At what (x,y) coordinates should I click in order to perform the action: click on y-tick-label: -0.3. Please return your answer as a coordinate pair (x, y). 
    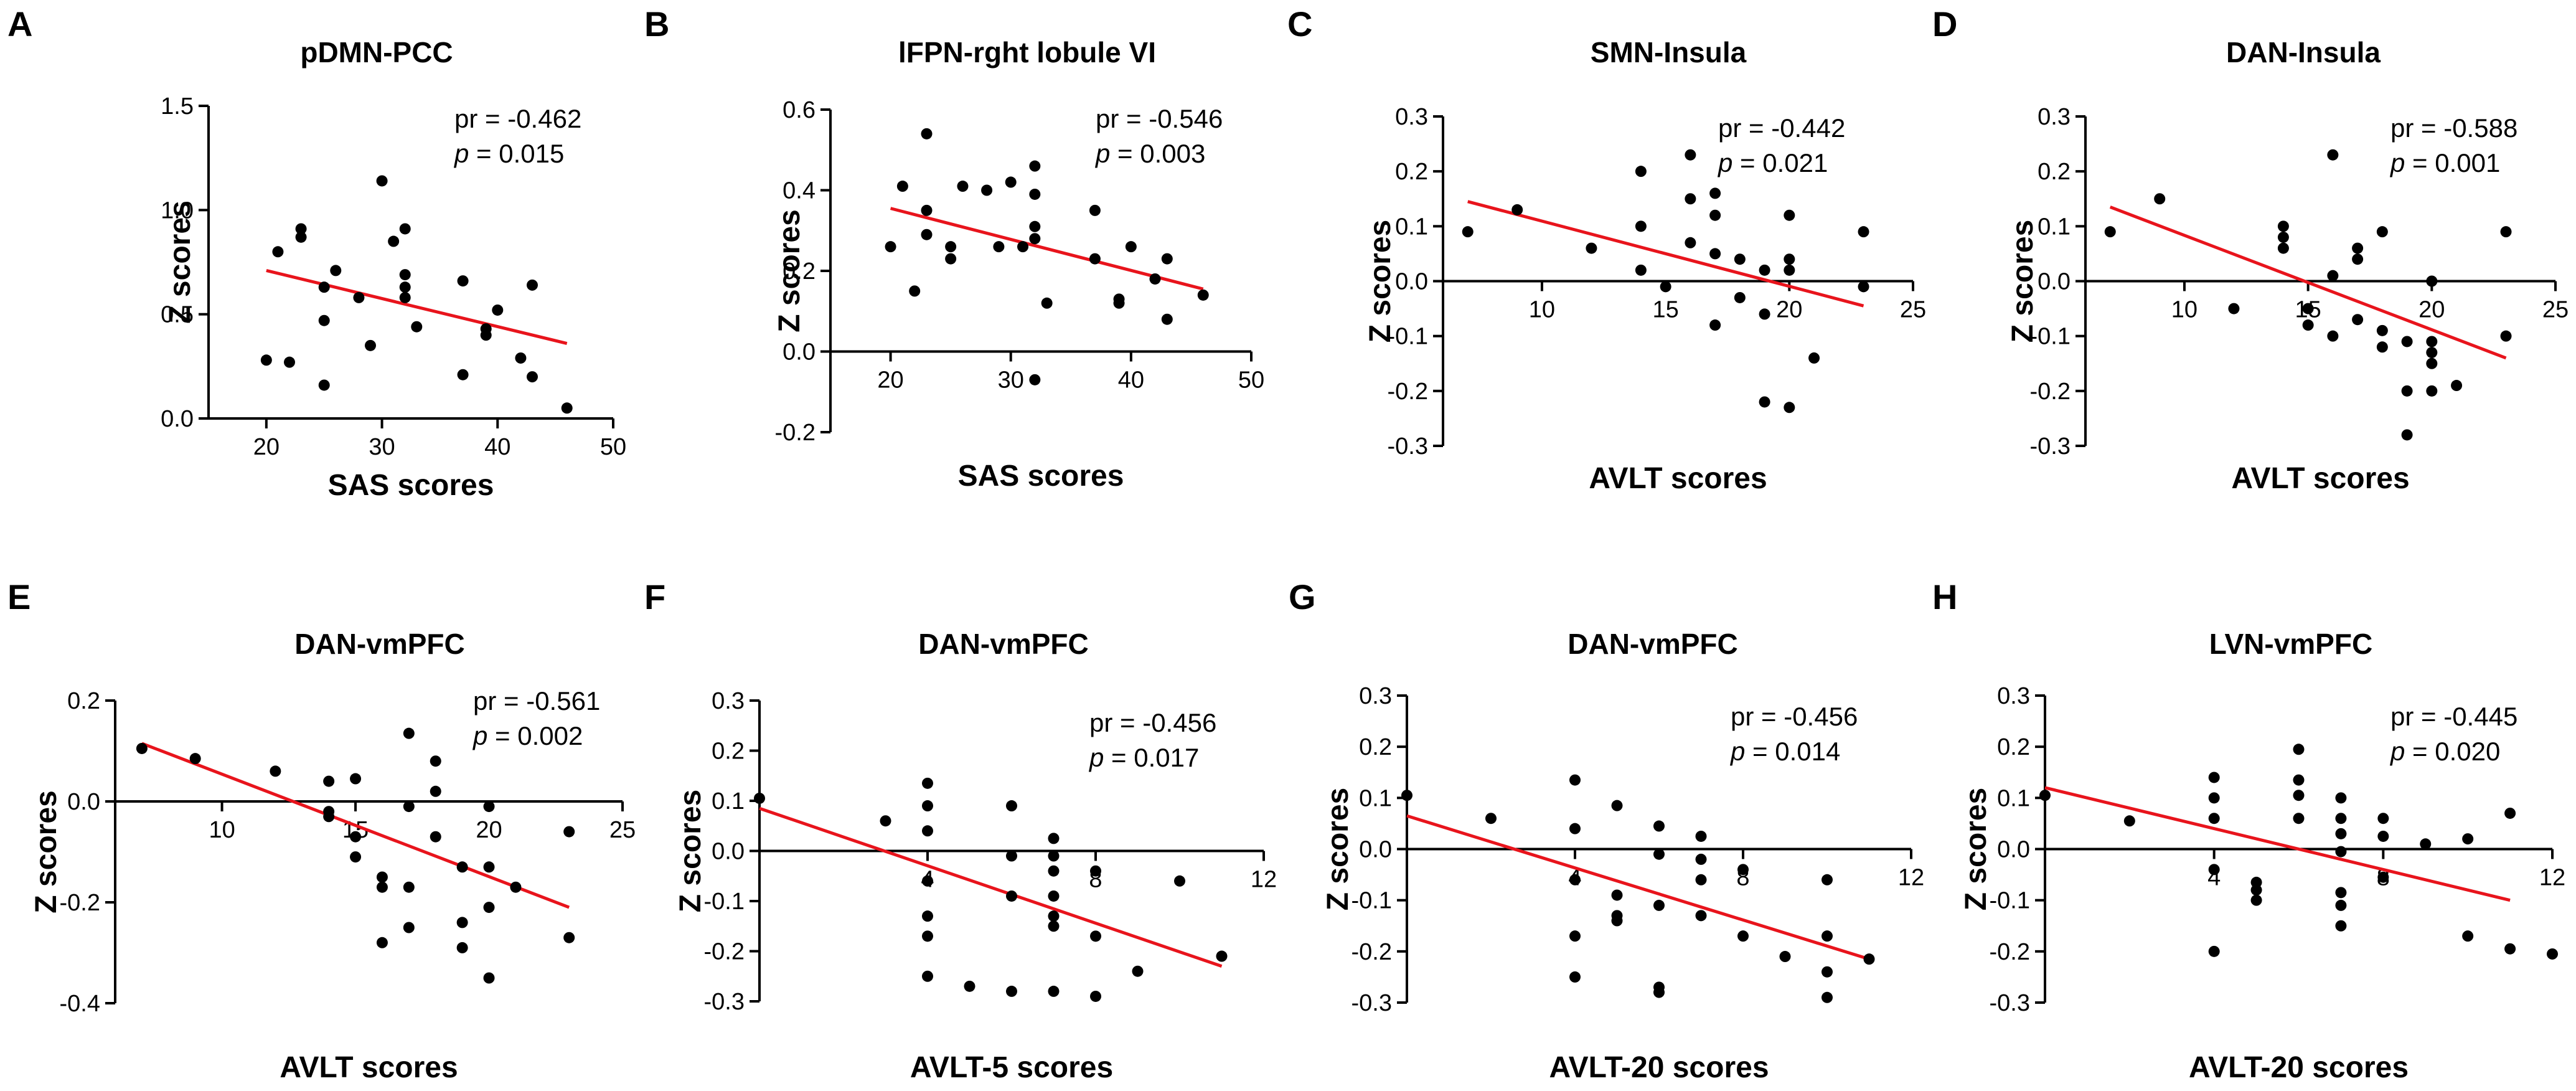
    Looking at the image, I should click on (2050, 446).